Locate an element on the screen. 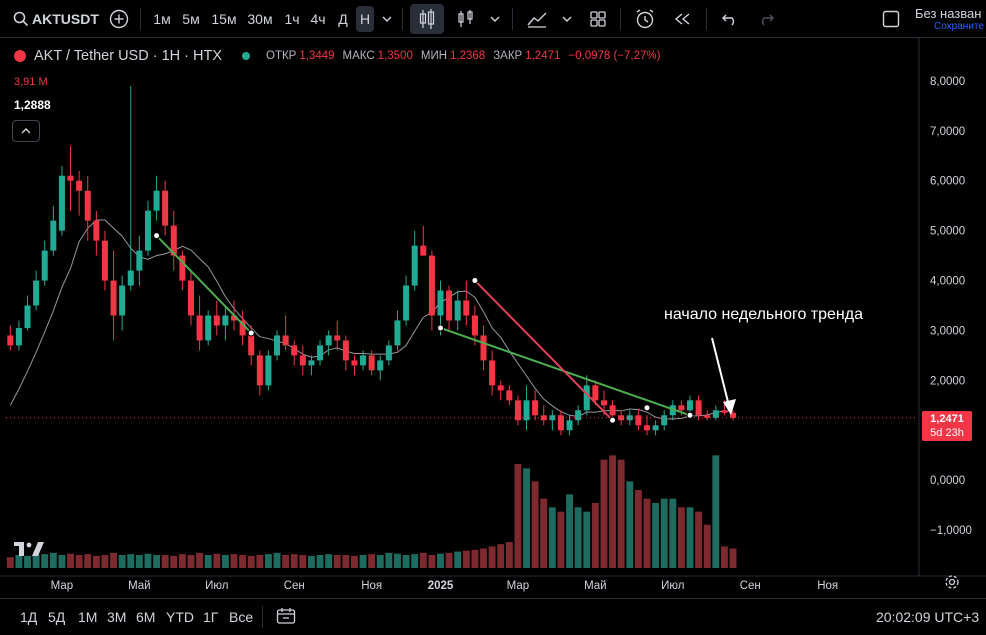 This screenshot has height=635, width=986. change-value: −0,0978 (−7,27%) is located at coordinates (614, 56).